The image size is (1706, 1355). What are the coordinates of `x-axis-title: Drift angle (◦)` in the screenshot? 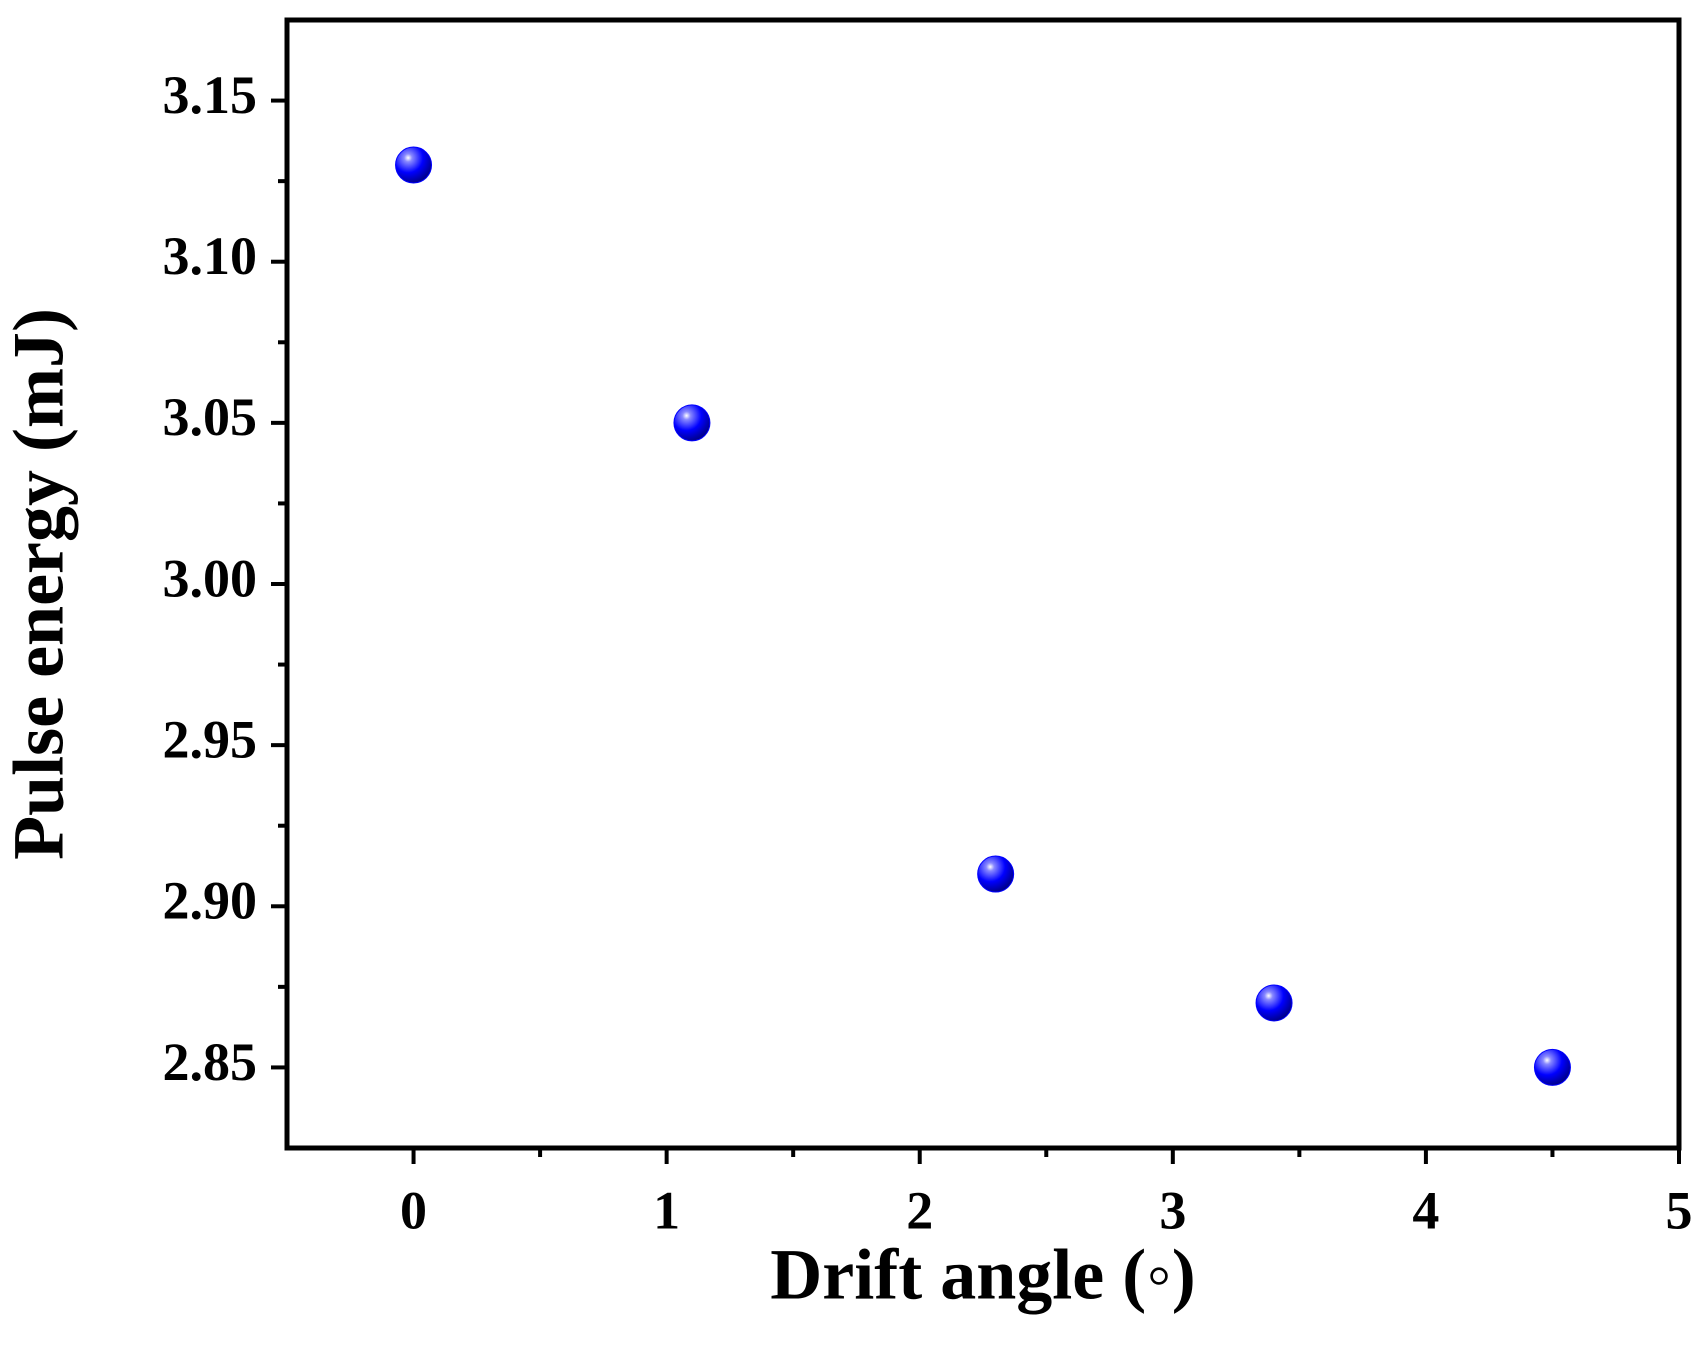 It's located at (982, 1275).